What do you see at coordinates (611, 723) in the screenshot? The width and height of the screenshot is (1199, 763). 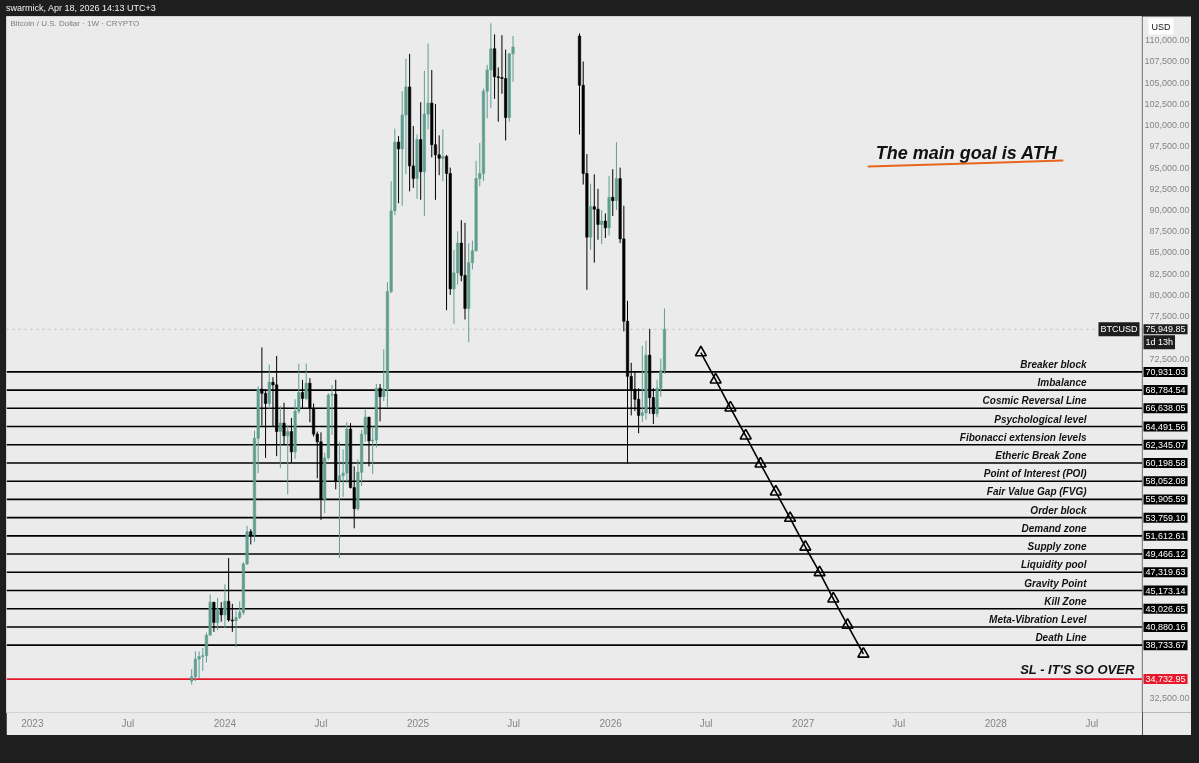 I see `x-tick-label: 2026` at bounding box center [611, 723].